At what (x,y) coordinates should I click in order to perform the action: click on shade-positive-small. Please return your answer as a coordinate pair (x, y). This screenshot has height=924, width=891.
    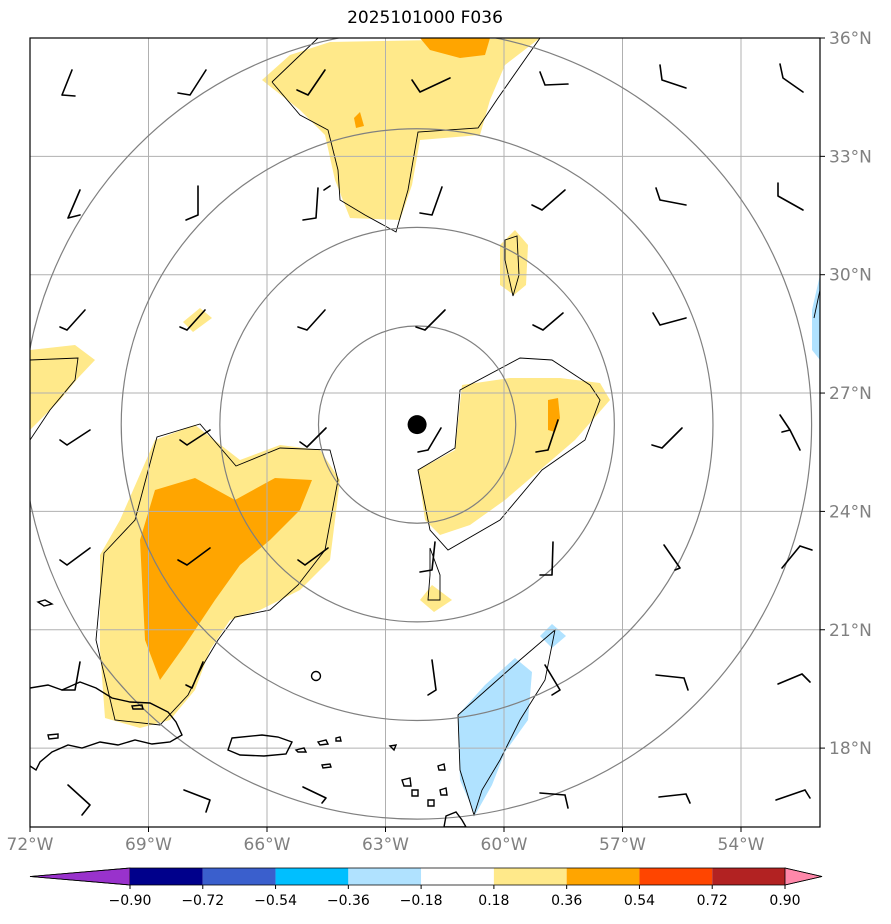
    Looking at the image, I should click on (514, 262).